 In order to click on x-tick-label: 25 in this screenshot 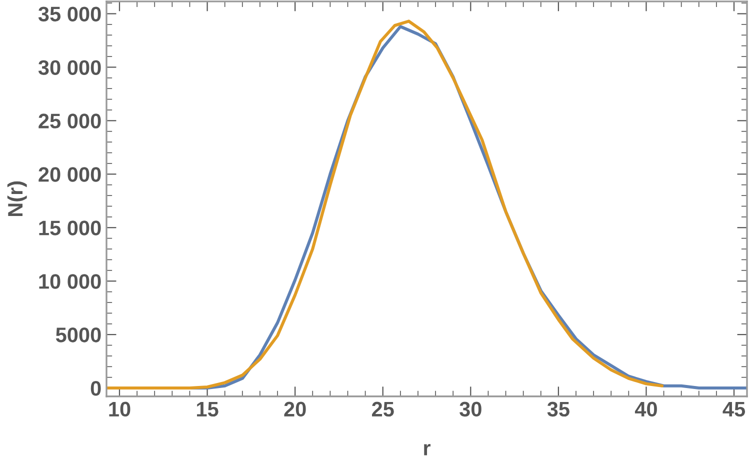, I will do `click(383, 409)`.